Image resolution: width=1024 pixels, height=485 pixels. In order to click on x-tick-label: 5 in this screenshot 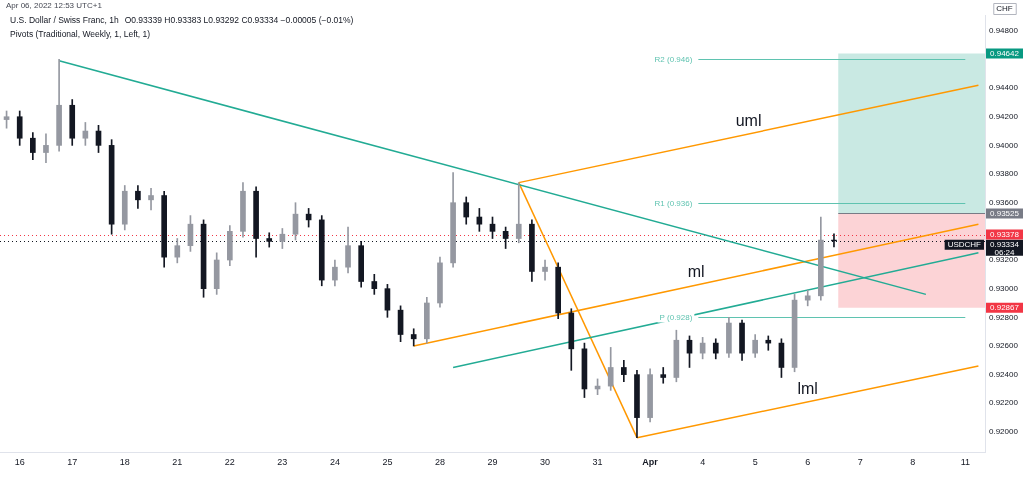, I will do `click(755, 461)`.